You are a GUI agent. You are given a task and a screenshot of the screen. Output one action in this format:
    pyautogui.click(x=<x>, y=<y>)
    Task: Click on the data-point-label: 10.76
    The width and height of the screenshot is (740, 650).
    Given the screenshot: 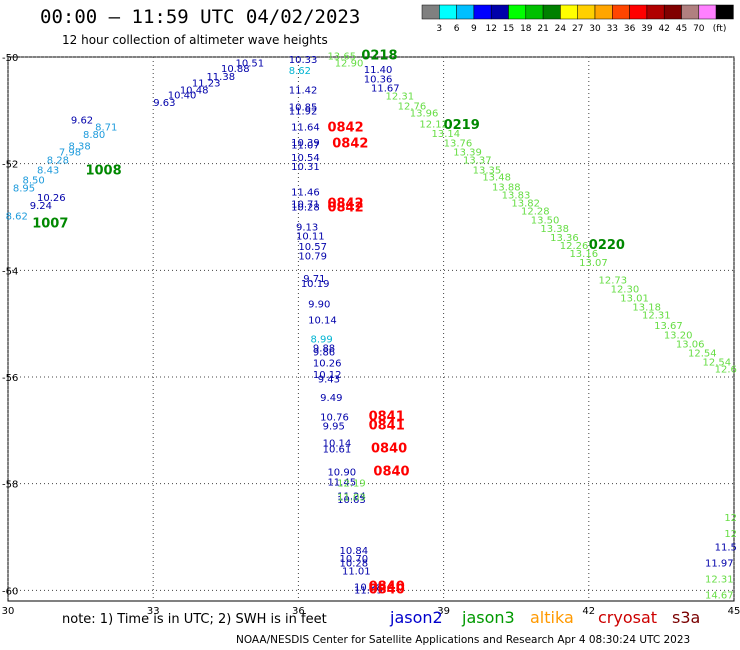 What is the action you would take?
    pyautogui.click(x=334, y=418)
    